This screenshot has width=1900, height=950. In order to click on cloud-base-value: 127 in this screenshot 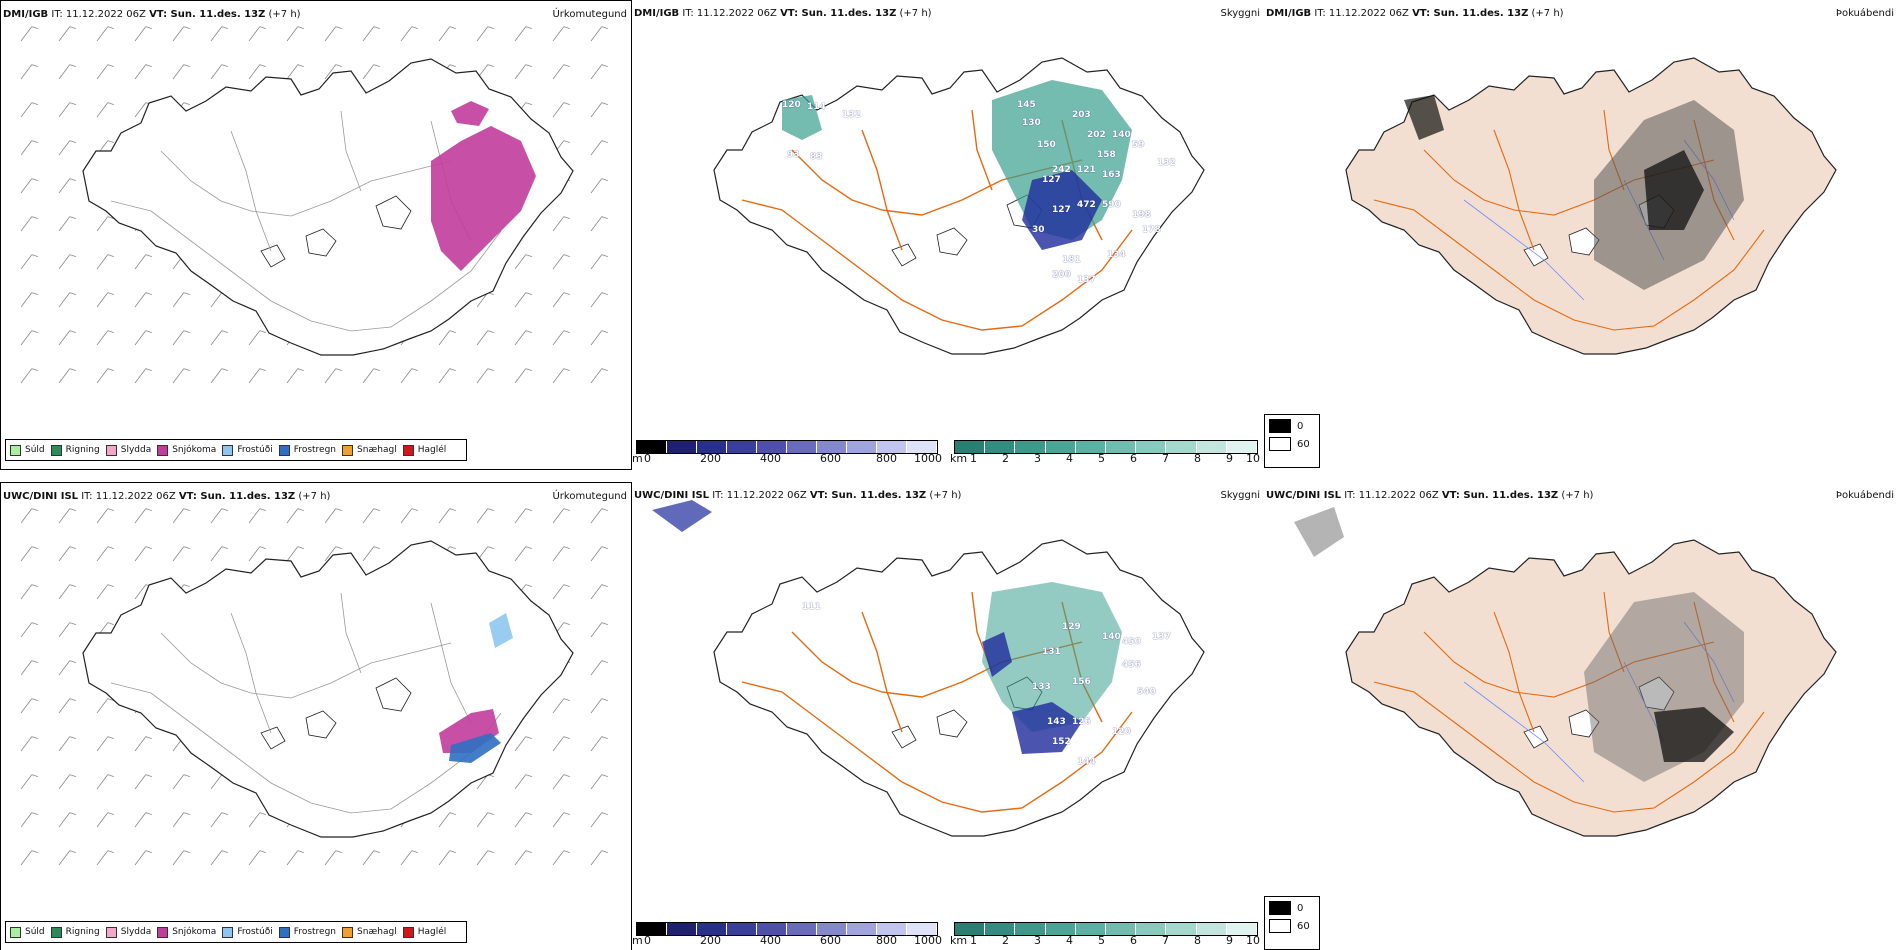, I will do `click(1061, 210)`.